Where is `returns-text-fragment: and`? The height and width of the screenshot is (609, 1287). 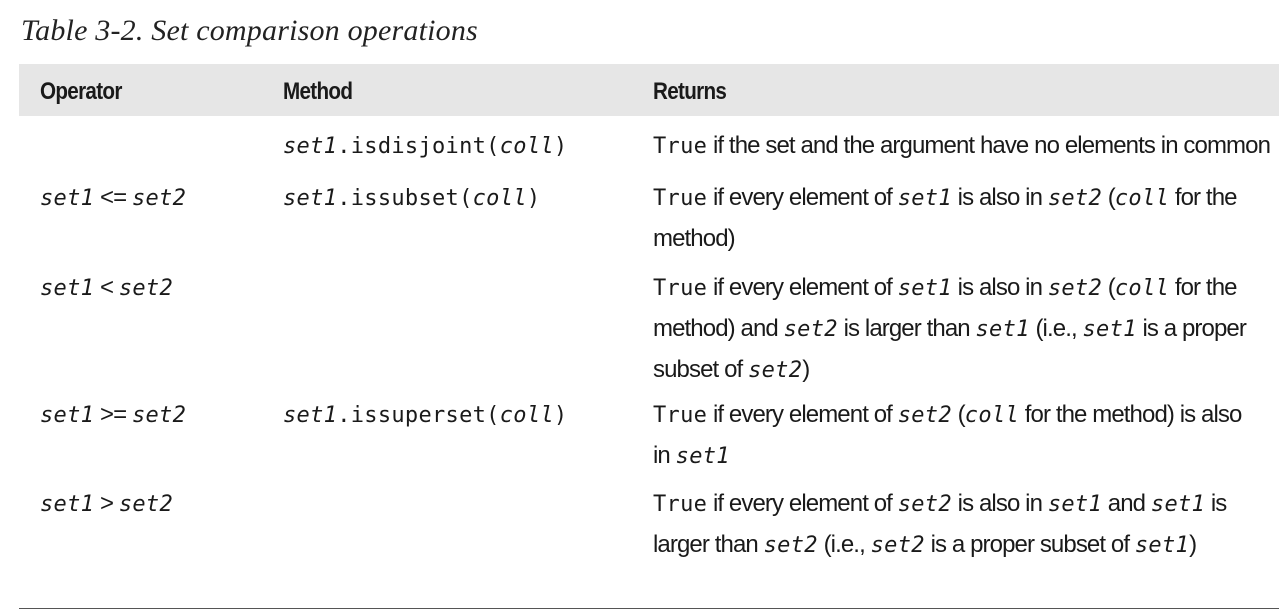
returns-text-fragment: and is located at coordinates (1126, 503).